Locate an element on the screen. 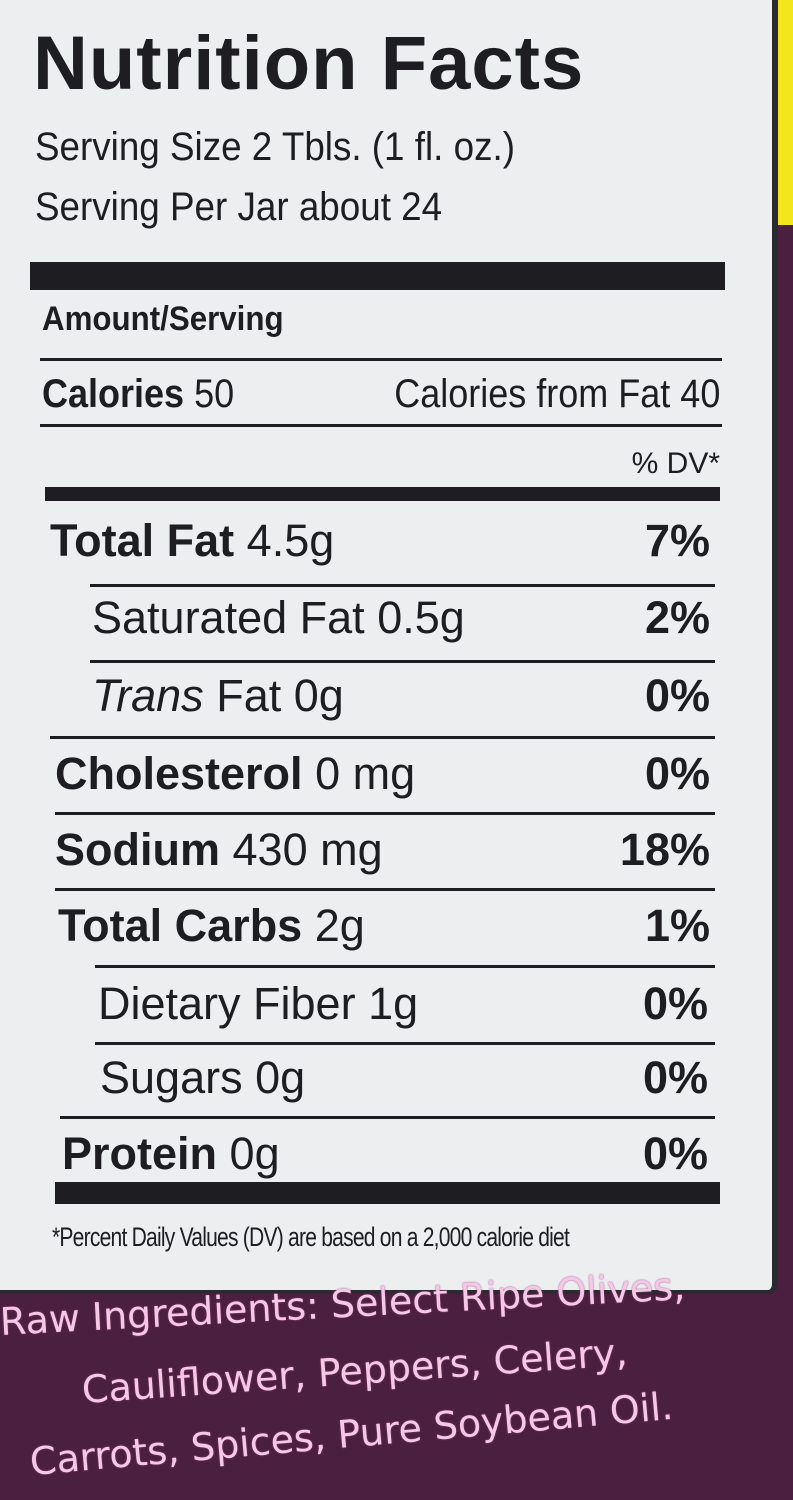 The width and height of the screenshot is (793, 1500). servings-per-container: Serving Per Jar about 24 is located at coordinates (239, 207).